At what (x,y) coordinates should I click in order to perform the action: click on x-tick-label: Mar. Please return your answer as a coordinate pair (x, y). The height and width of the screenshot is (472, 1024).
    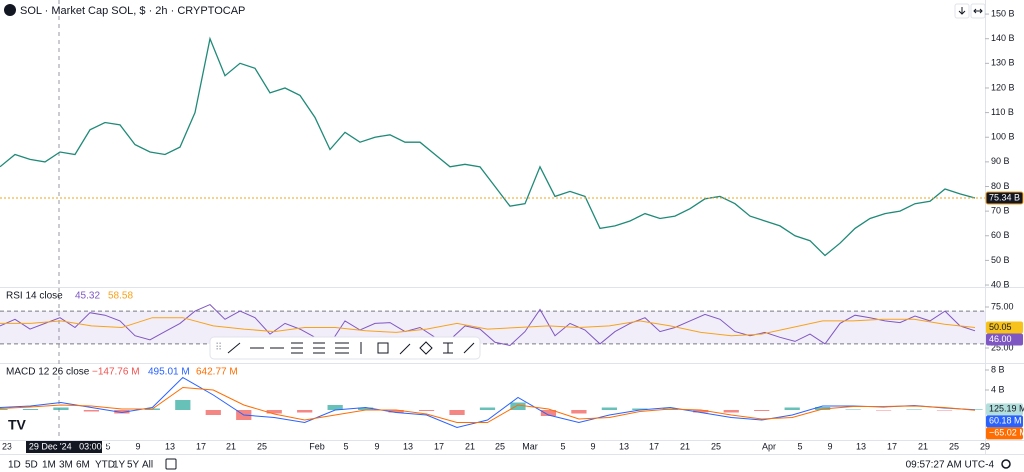
    Looking at the image, I should click on (530, 446).